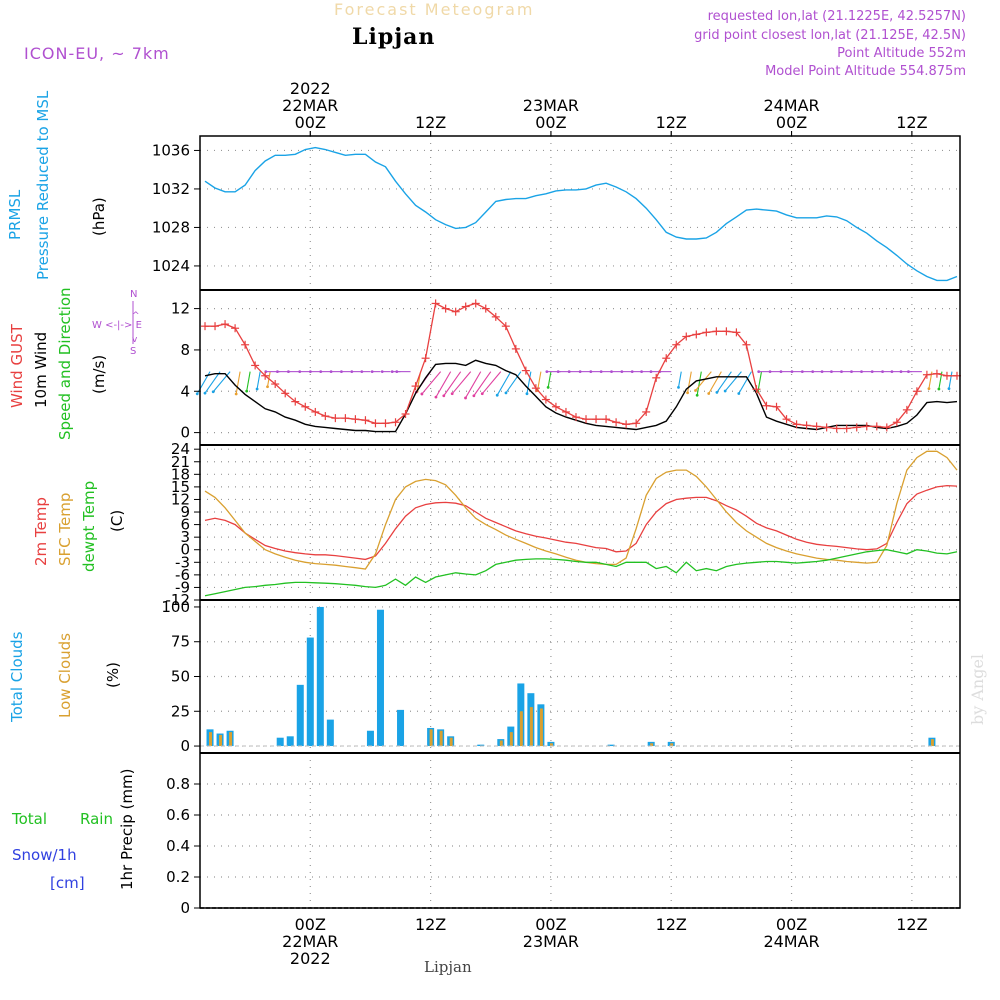  Describe the element at coordinates (185, 525) in the screenshot. I see `y-tick-label: 6` at that location.